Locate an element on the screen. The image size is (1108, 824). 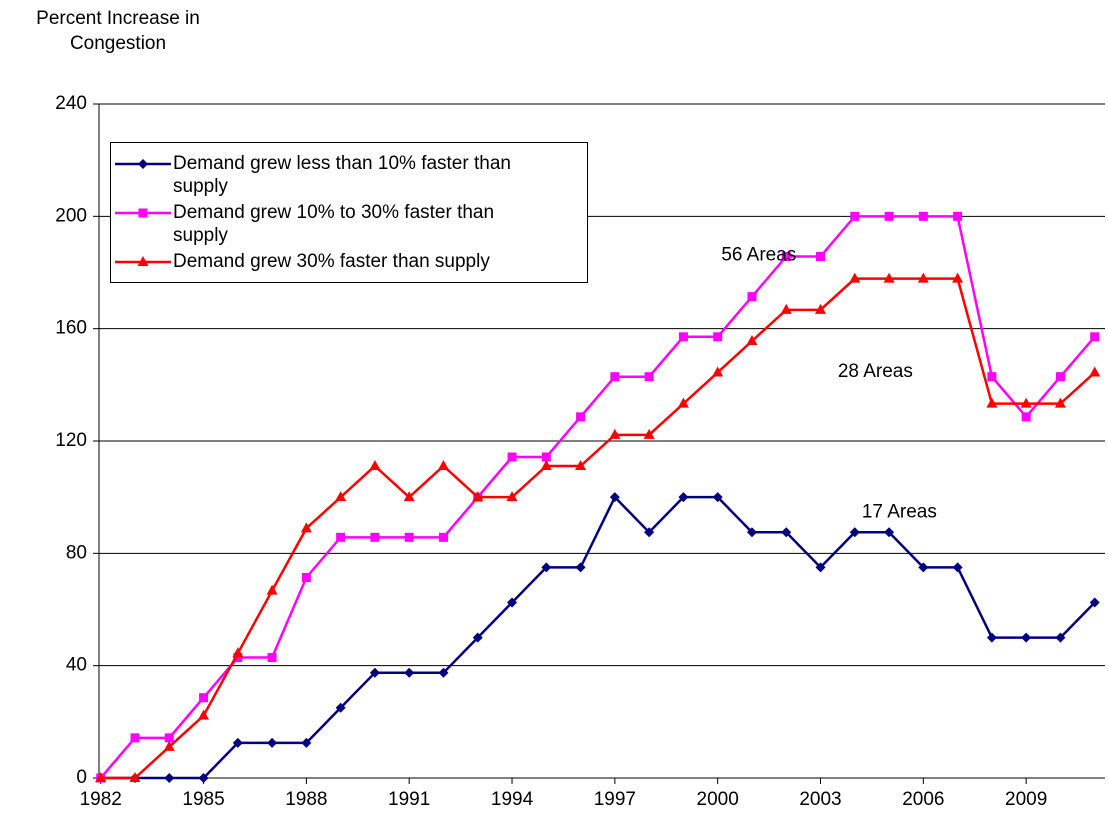
annotation: 17 Areas is located at coordinates (899, 512).